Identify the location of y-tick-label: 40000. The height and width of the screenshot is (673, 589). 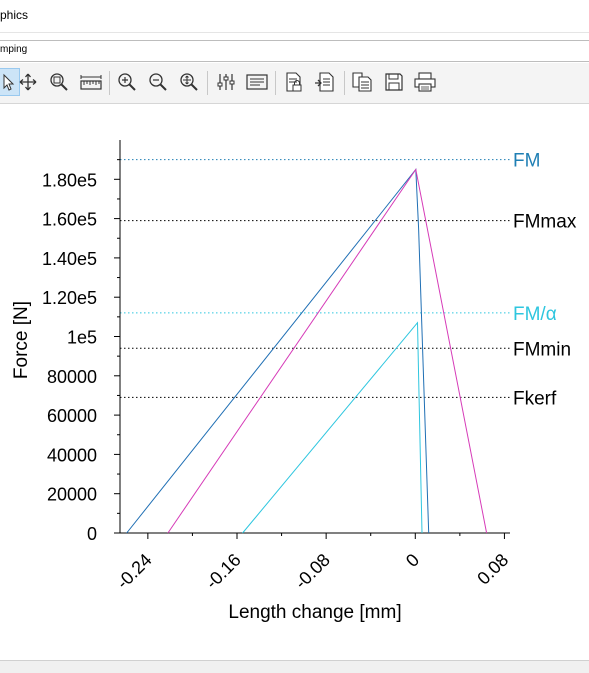
(72, 455).